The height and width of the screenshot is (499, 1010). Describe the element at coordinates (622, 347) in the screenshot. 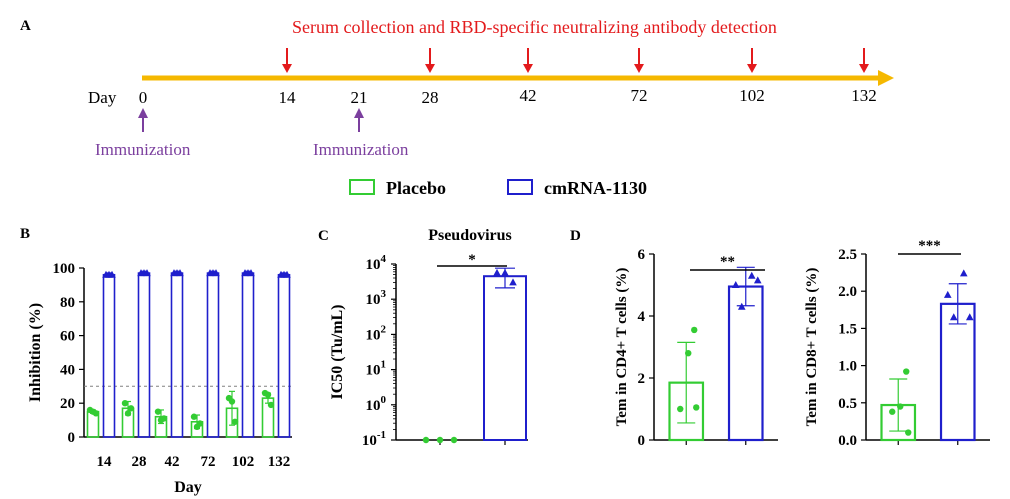

I see `y-axis-label: Tem in CD4+ T cells (%)` at that location.